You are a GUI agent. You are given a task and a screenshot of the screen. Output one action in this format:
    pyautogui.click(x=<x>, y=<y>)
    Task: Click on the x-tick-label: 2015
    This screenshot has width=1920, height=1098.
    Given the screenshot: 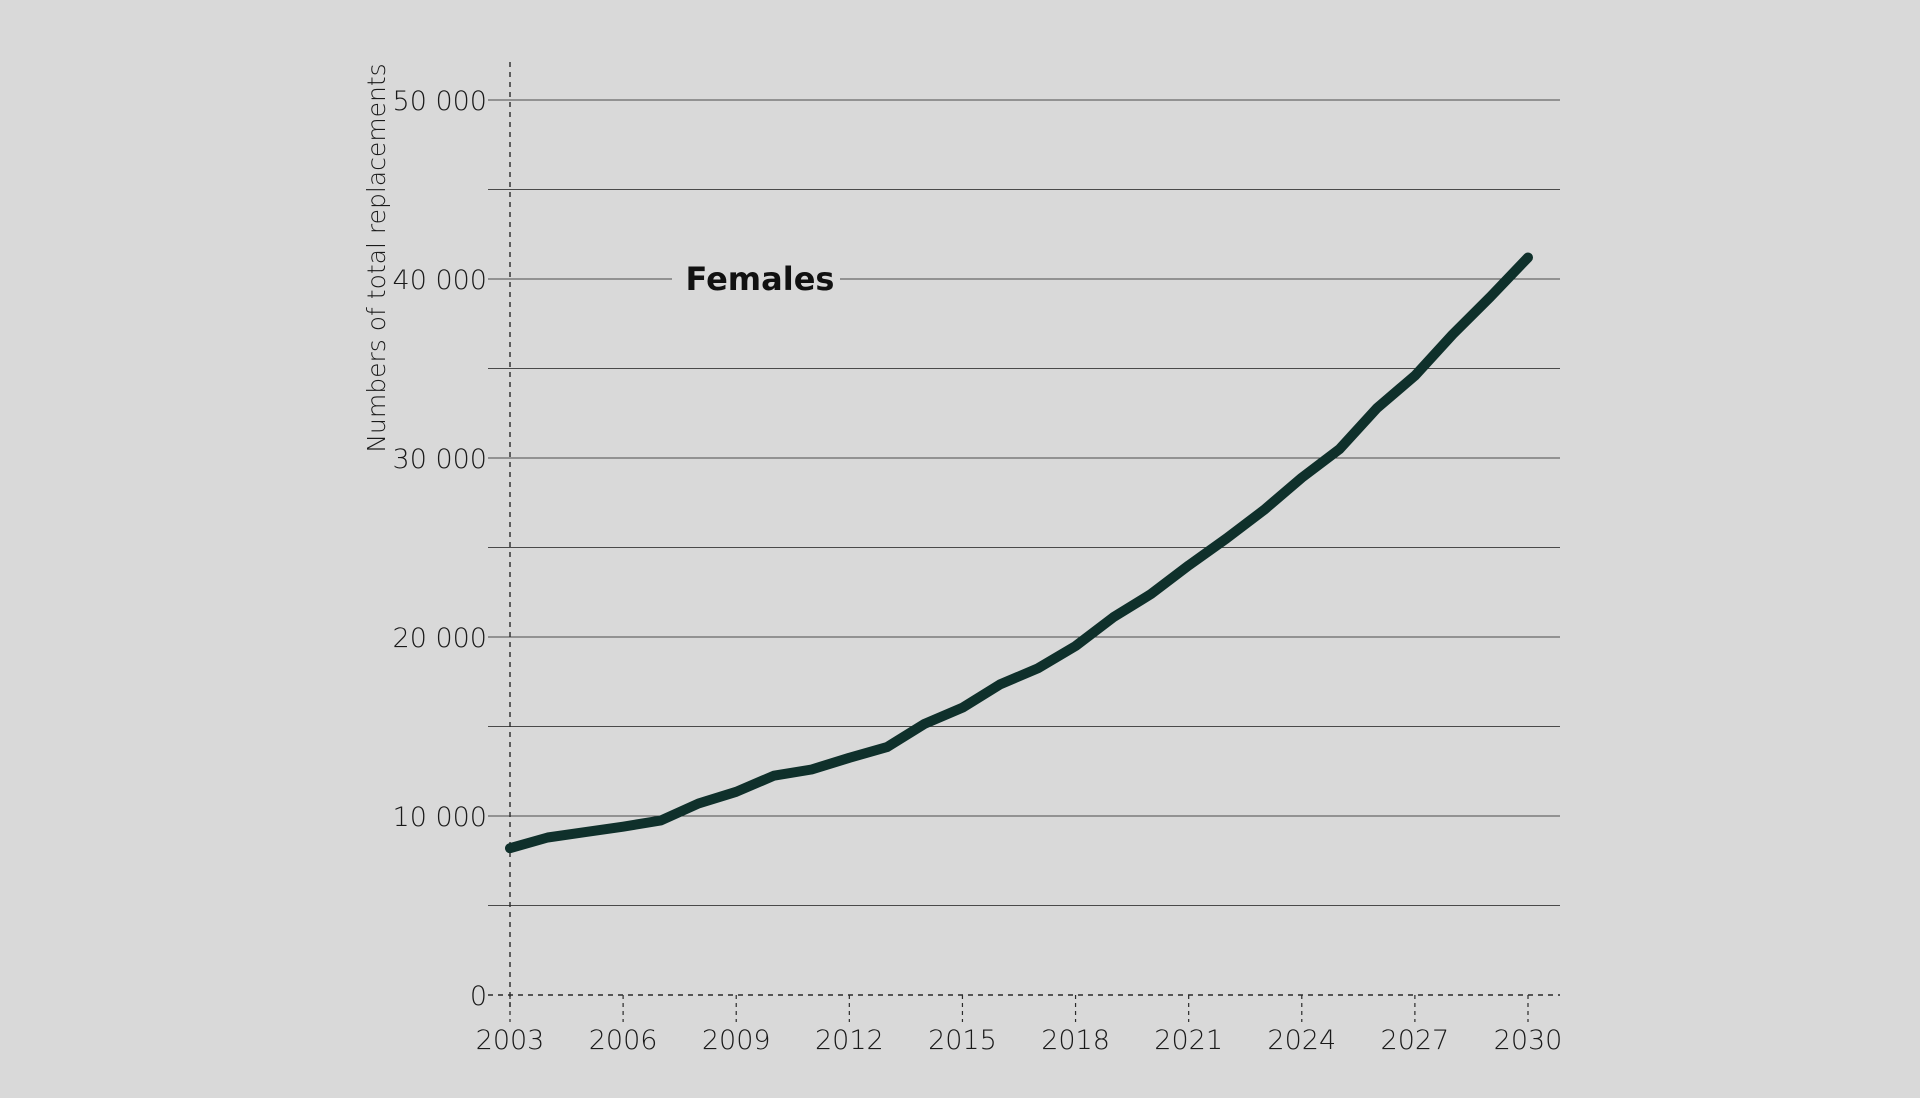 What is the action you would take?
    pyautogui.click(x=962, y=1040)
    